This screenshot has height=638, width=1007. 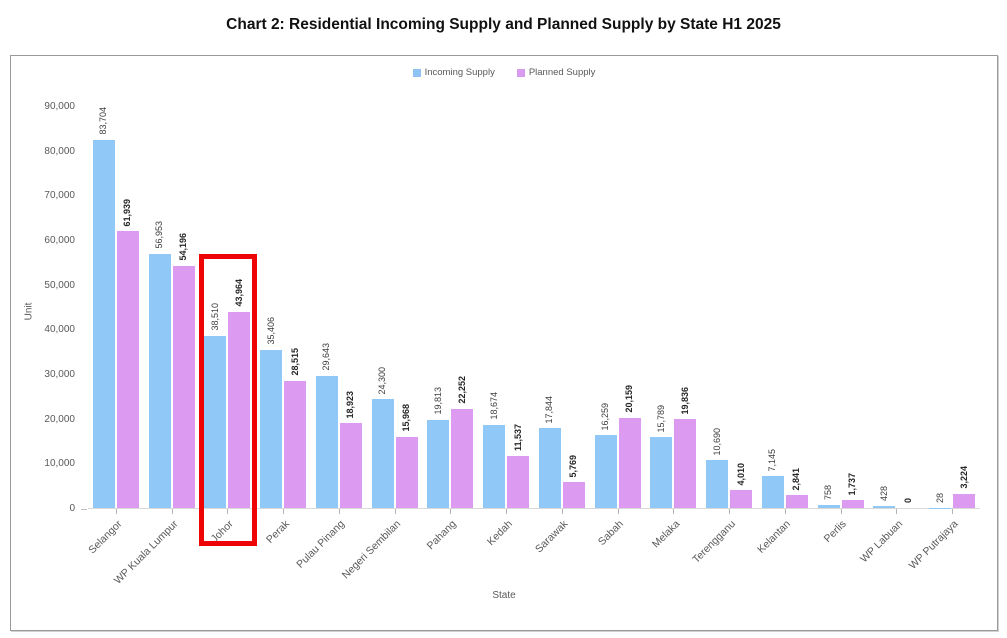 What do you see at coordinates (499, 533) in the screenshot?
I see `x-axis-label-kedah: Kedah` at bounding box center [499, 533].